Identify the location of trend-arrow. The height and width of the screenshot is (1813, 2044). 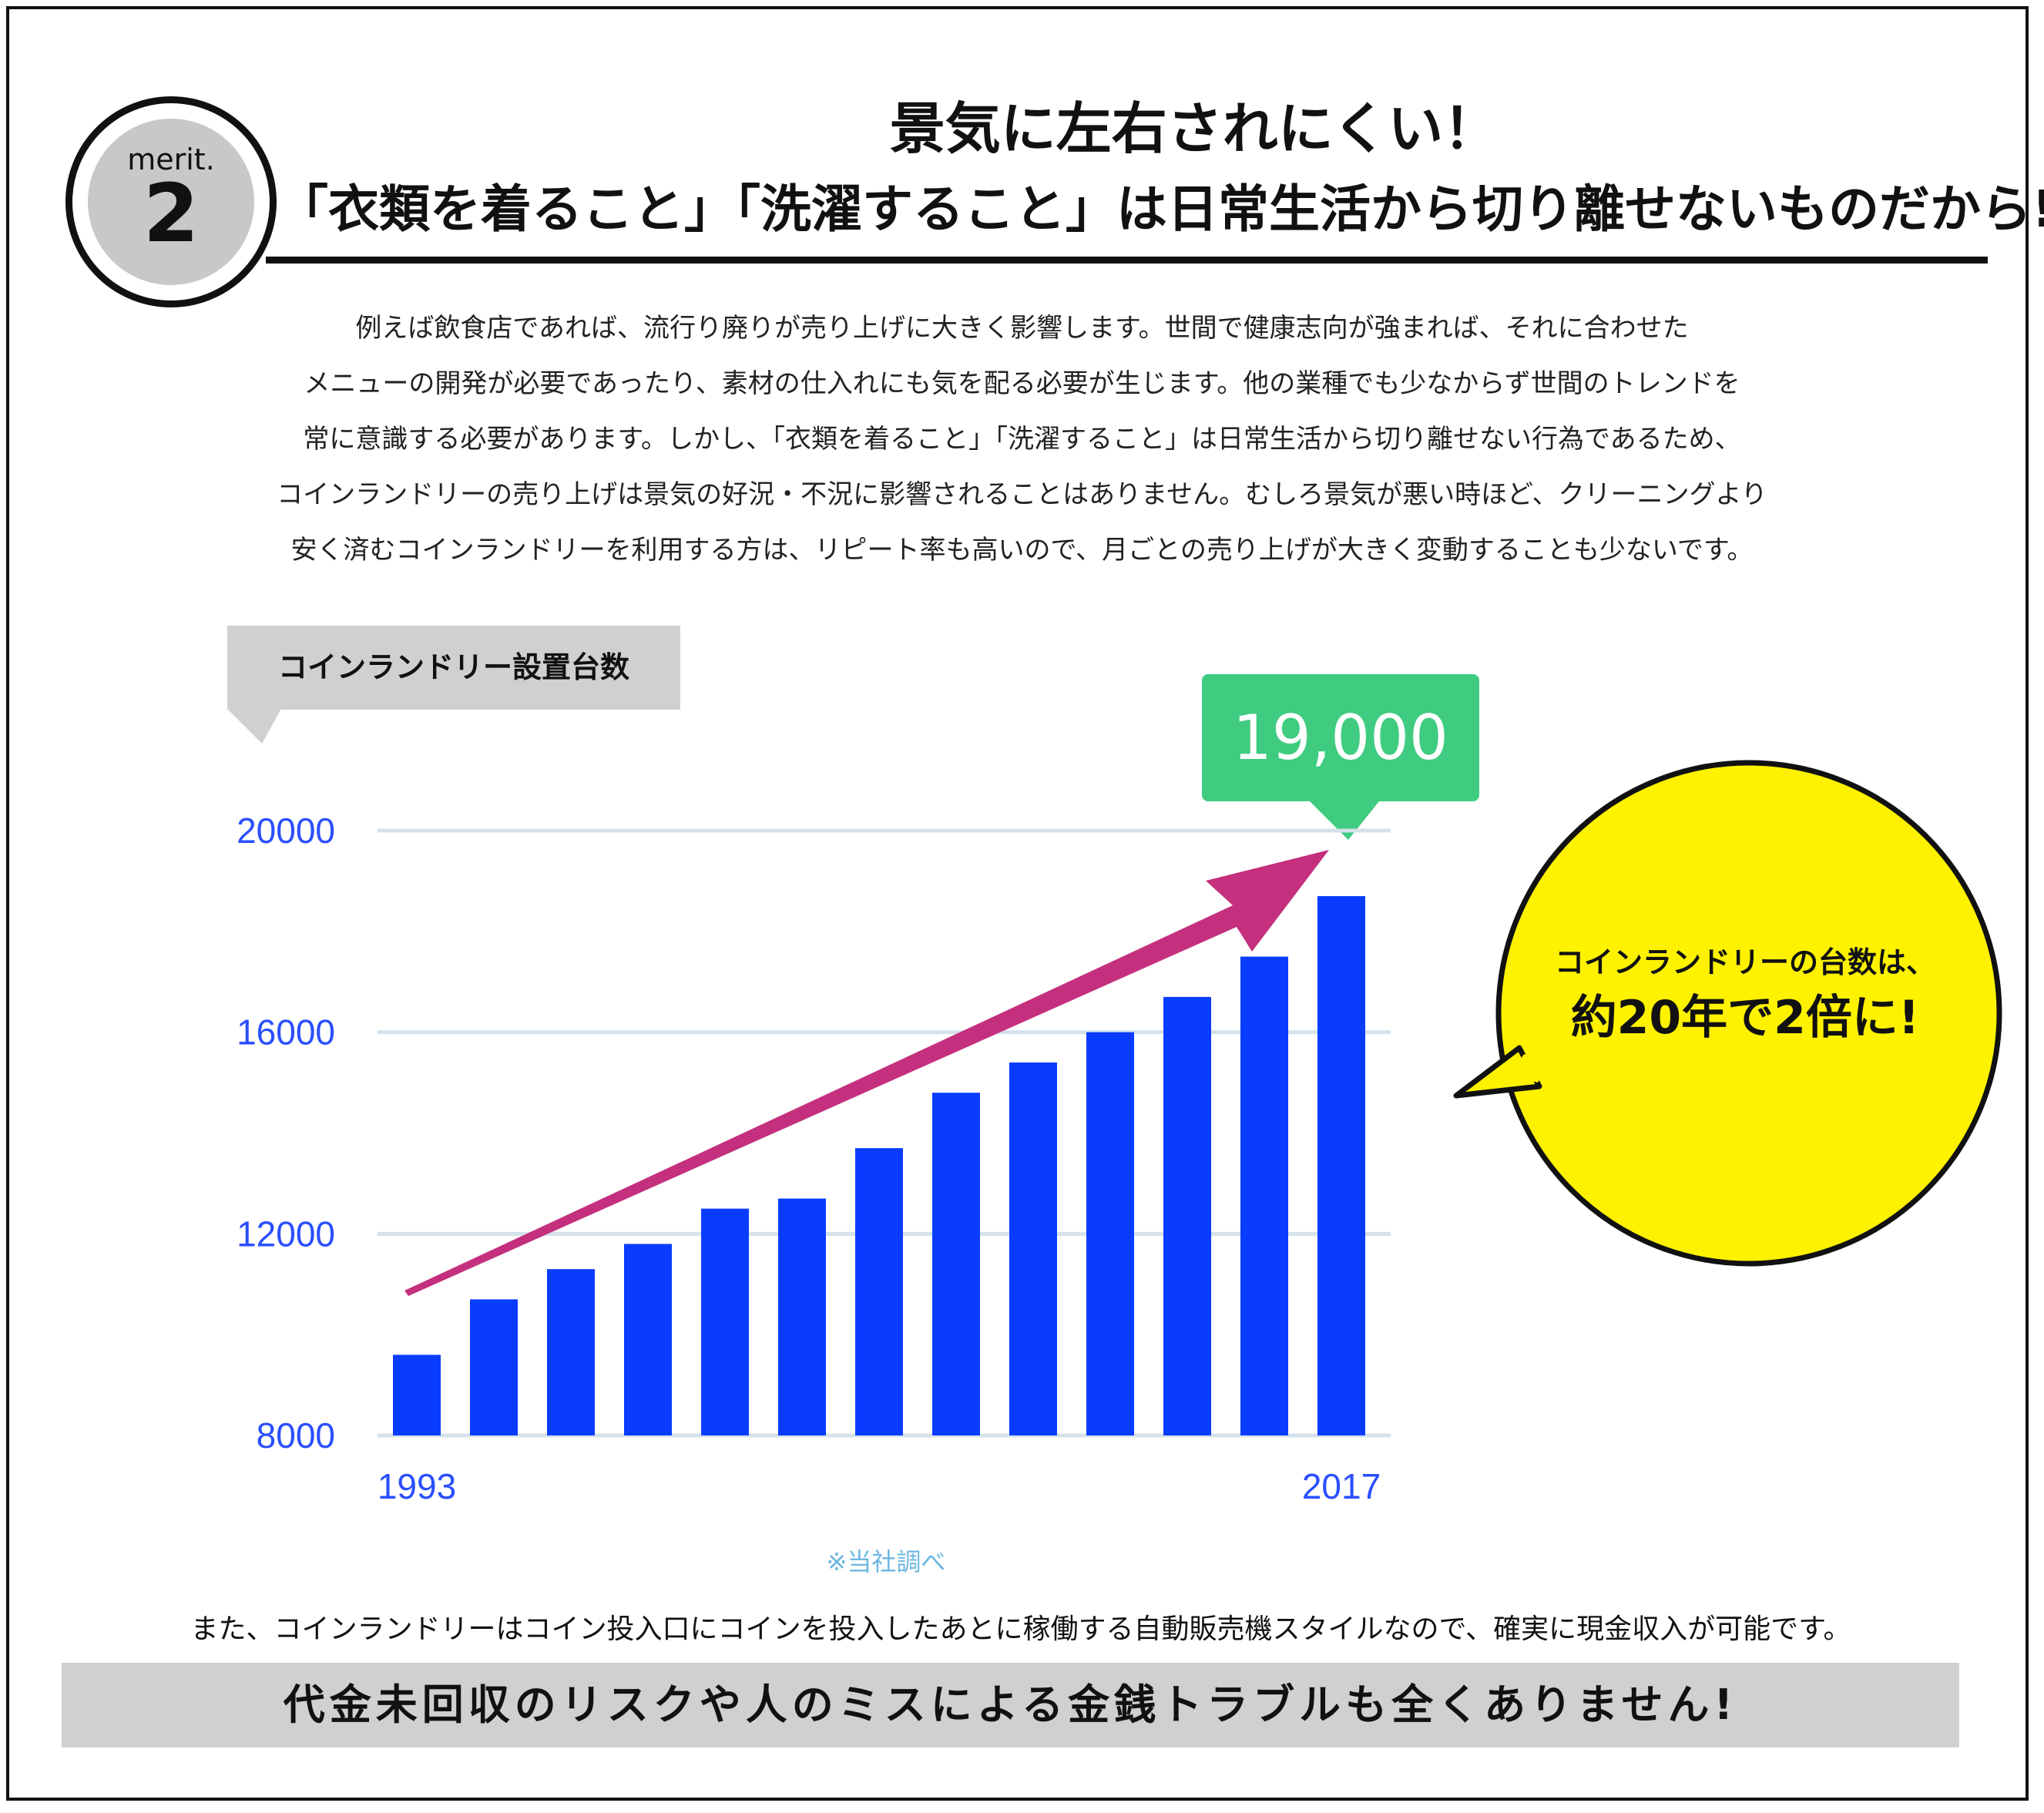
(866, 1073).